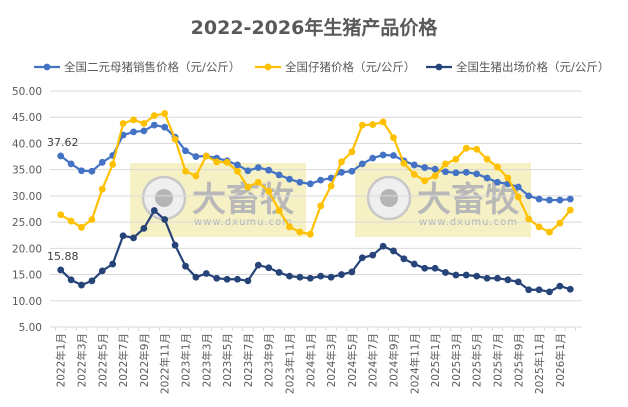 This screenshot has height=407, width=628. Describe the element at coordinates (186, 360) in the screenshot. I see `x-tick-label: 2023年1月` at that location.